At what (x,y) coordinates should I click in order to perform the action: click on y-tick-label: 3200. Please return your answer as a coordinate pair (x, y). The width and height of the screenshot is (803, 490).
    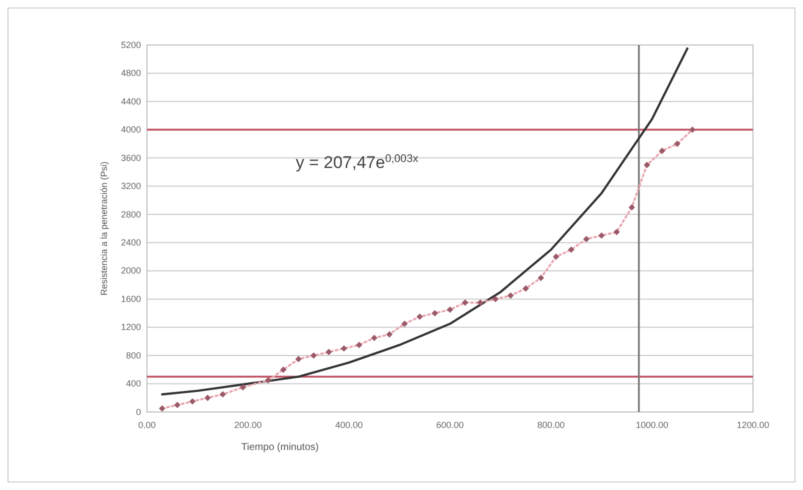
    Looking at the image, I should click on (130, 186).